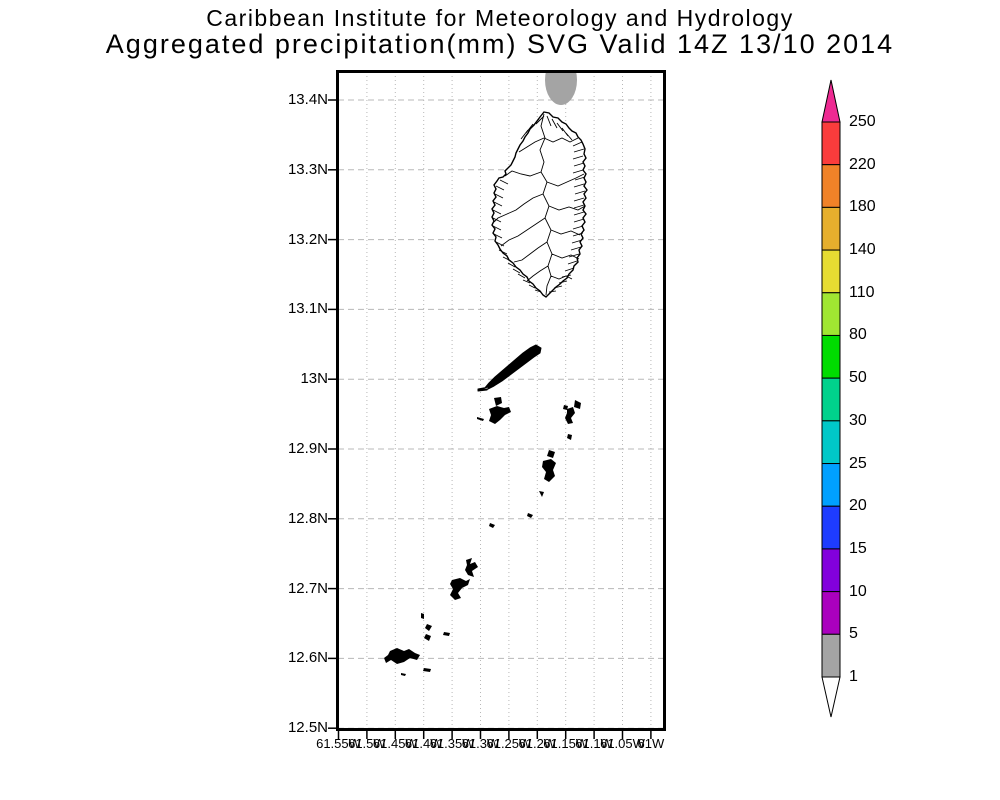 This screenshot has width=1000, height=800. I want to click on colorbar-label: 180, so click(862, 207).